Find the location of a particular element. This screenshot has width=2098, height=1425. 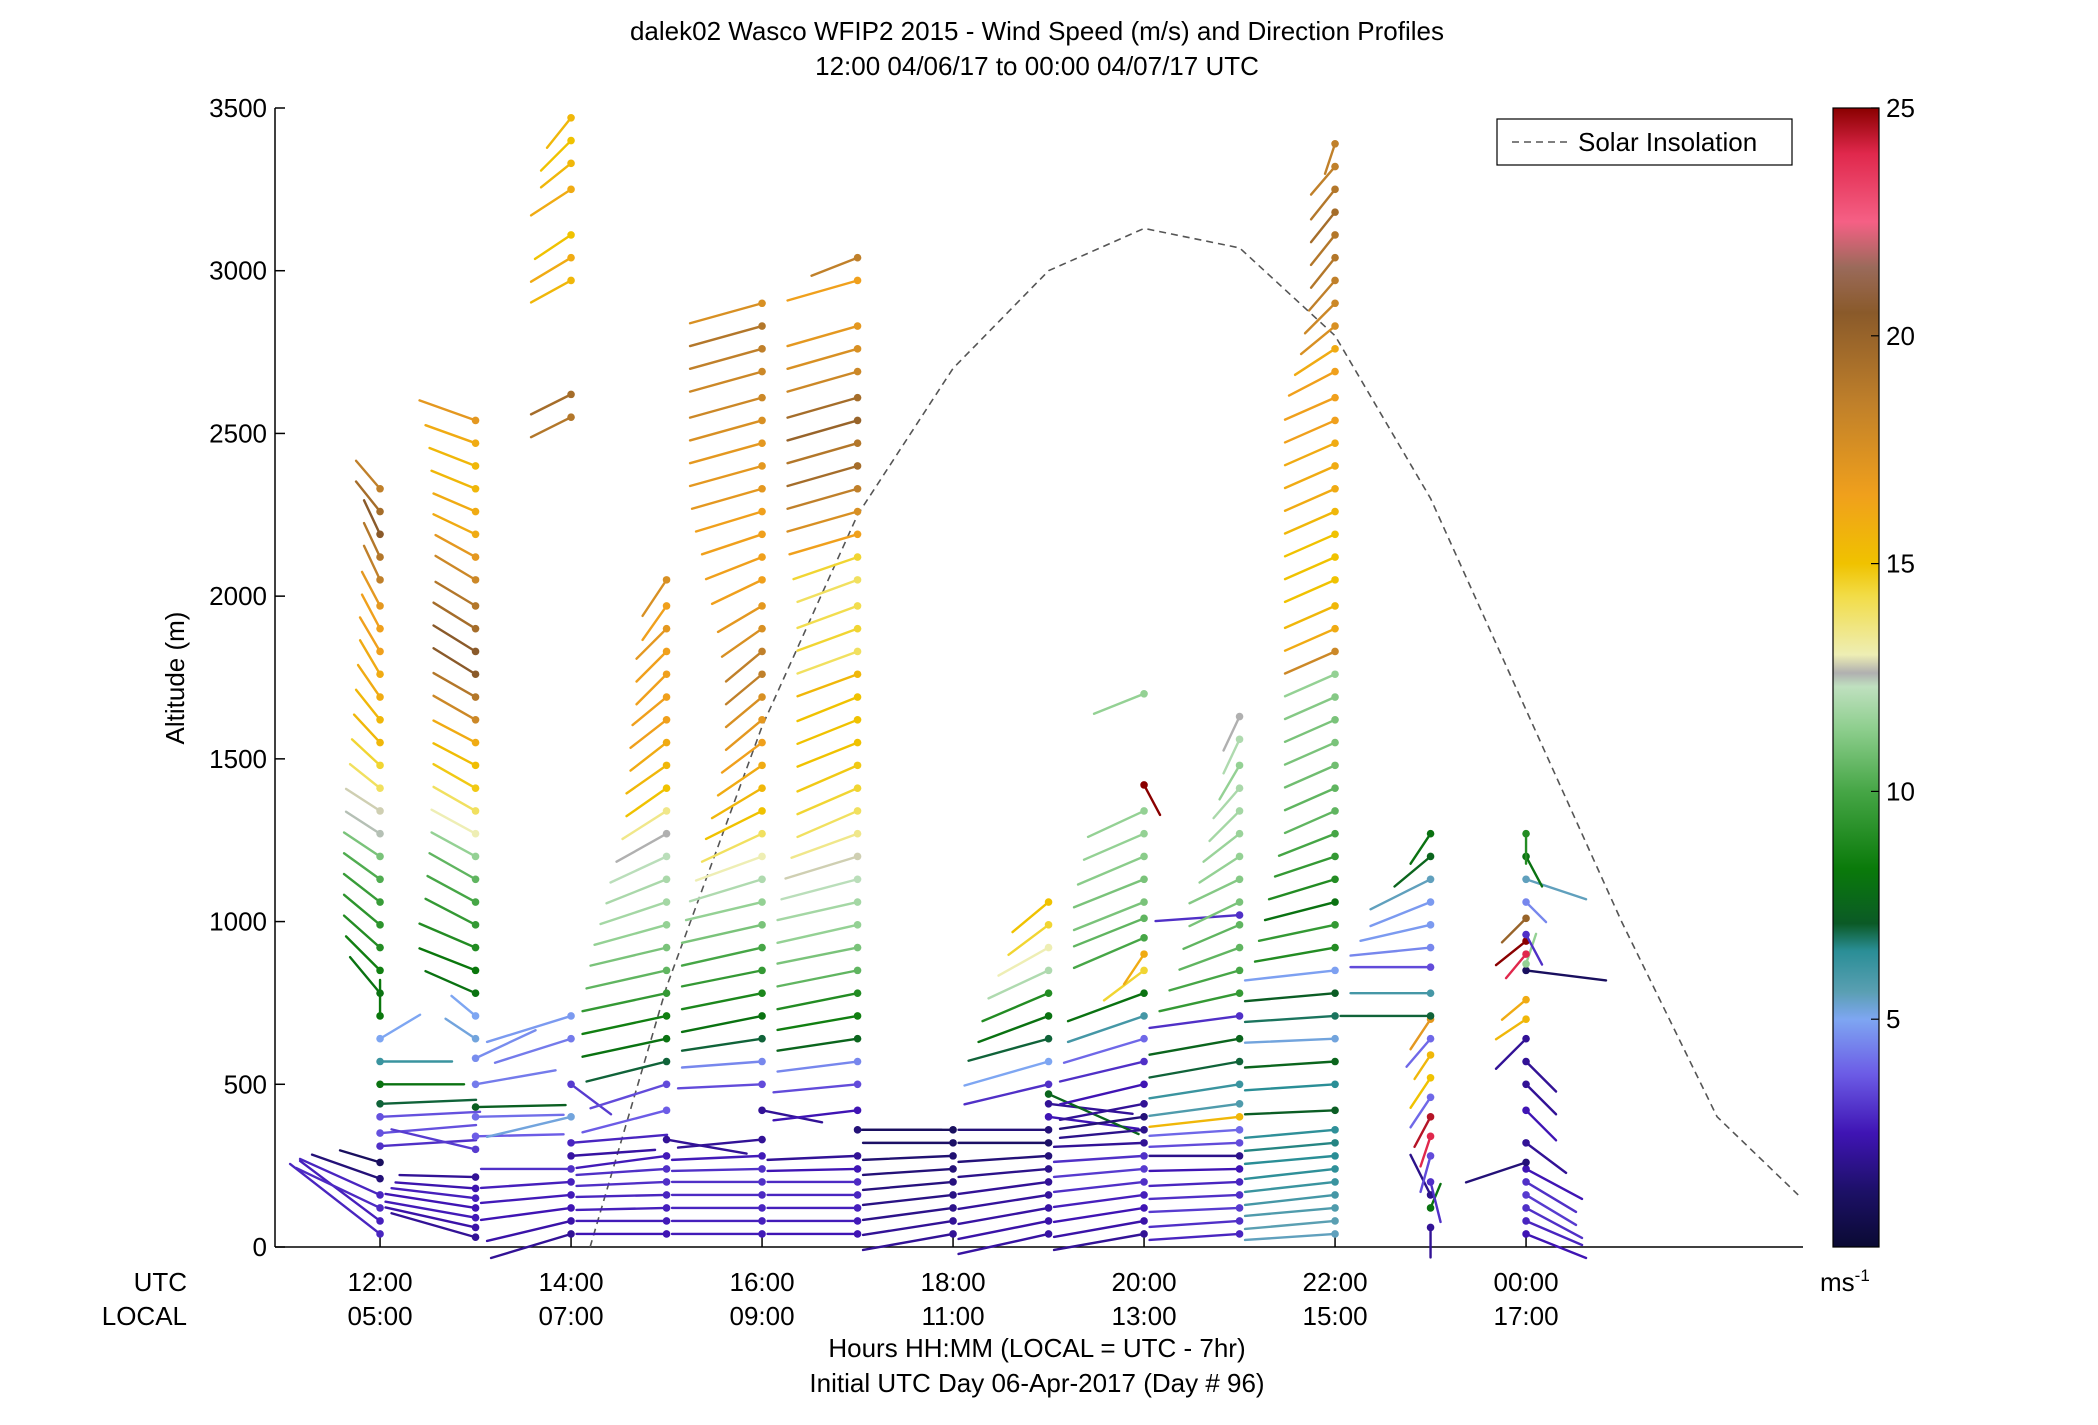

x-tick-label-utc: 20:00 is located at coordinates (1144, 1282).